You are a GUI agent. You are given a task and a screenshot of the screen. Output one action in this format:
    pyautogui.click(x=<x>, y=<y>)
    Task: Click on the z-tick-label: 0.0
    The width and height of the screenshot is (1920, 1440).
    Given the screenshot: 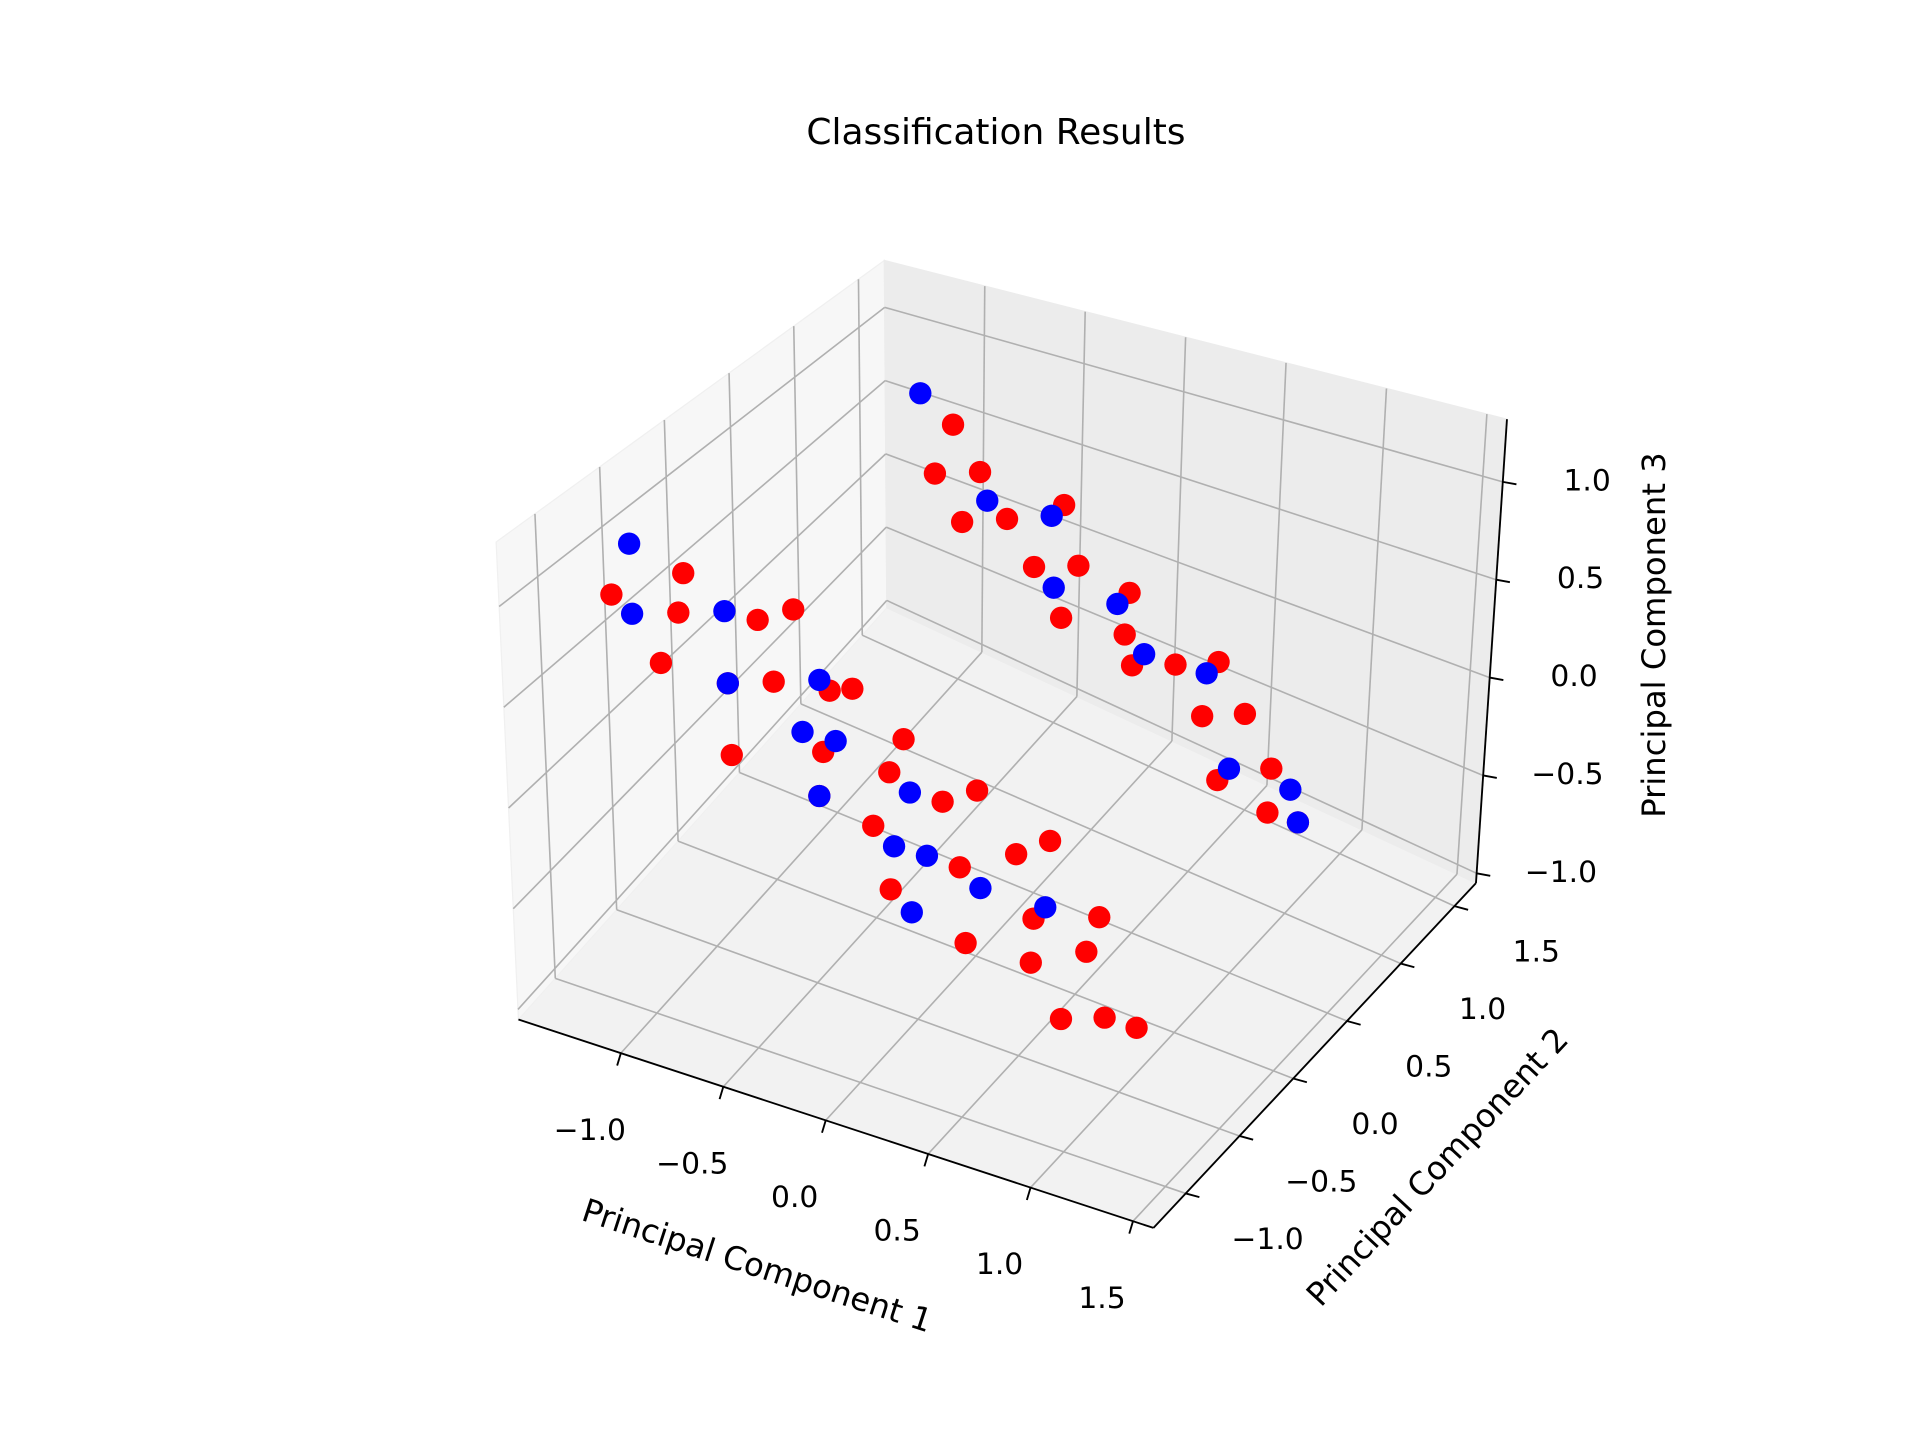 What is the action you would take?
    pyautogui.click(x=1573, y=676)
    